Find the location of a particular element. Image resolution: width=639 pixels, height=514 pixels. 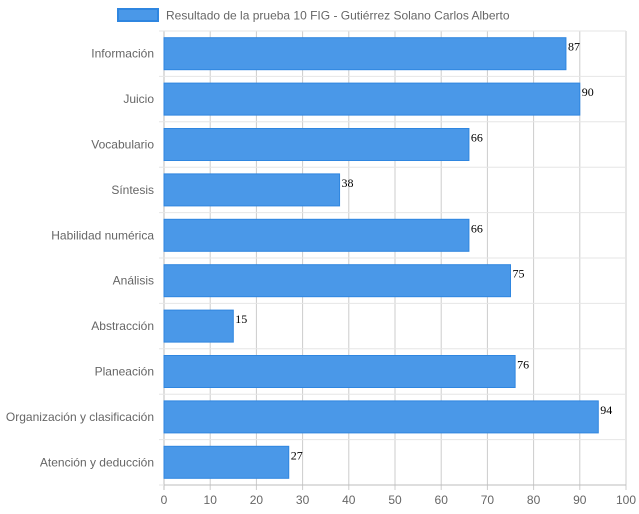

x-tick-label: 40 is located at coordinates (349, 500).